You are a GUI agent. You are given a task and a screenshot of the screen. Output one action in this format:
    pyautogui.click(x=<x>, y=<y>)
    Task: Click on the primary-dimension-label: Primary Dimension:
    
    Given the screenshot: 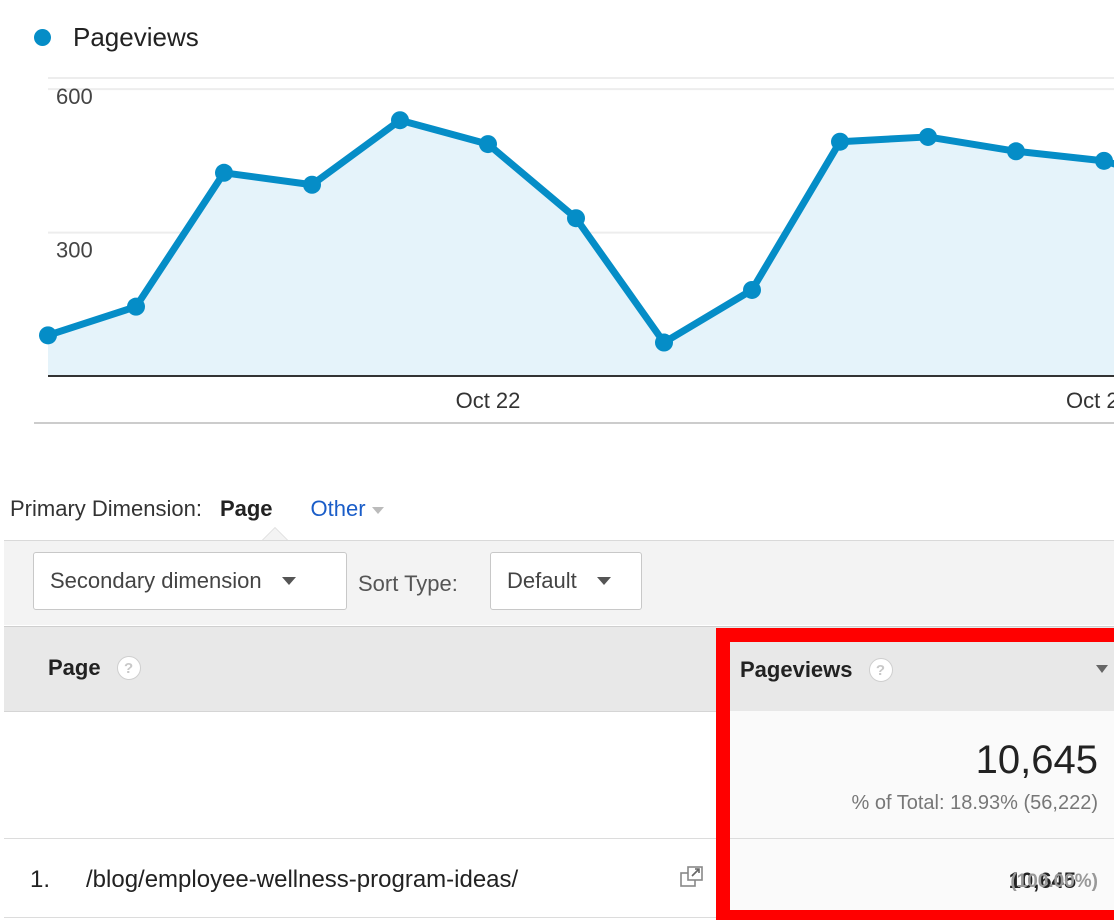 What is the action you would take?
    pyautogui.click(x=106, y=508)
    